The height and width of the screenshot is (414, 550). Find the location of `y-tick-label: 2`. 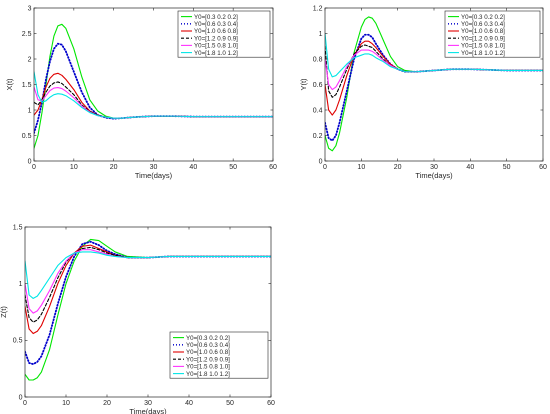

y-tick-label: 2 is located at coordinates (30, 59).